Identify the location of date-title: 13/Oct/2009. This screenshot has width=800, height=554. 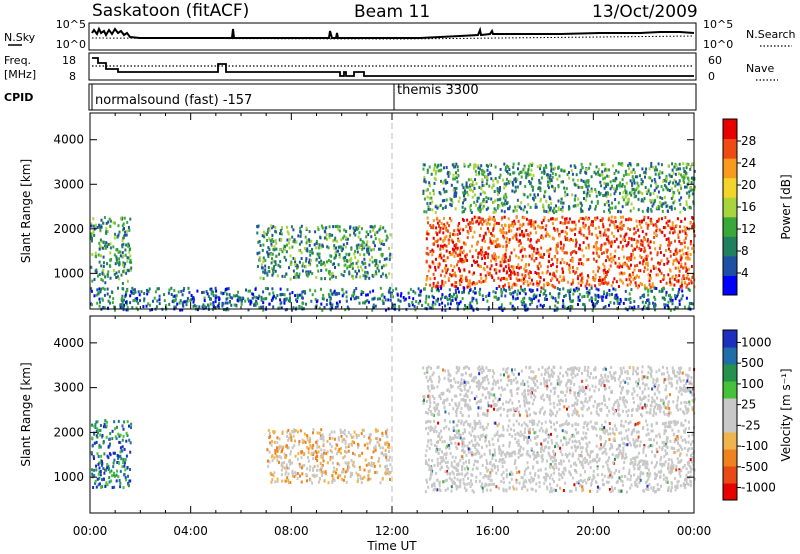
(645, 12).